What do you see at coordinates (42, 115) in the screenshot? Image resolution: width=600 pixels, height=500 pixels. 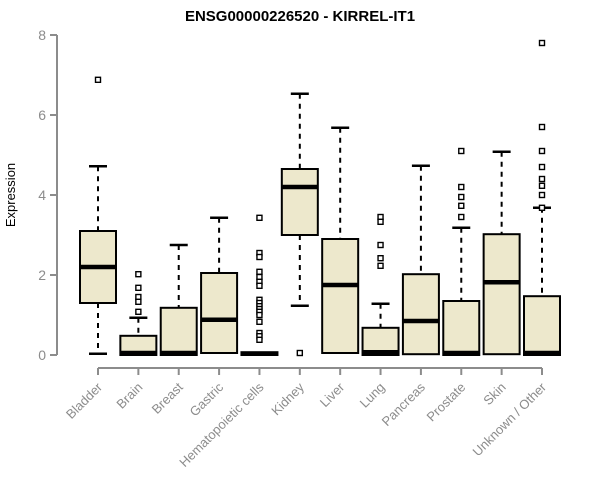 I see `y-tick-label: 6` at bounding box center [42, 115].